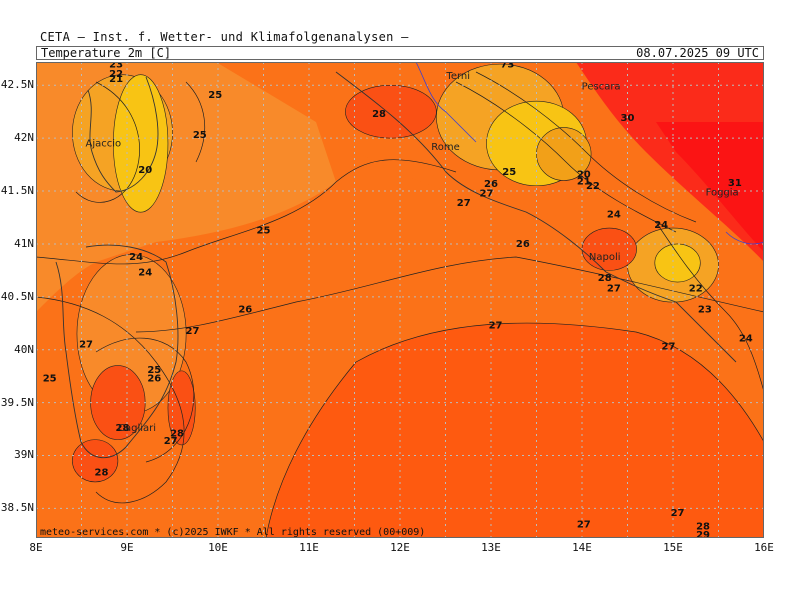 The height and width of the screenshot is (600, 800). Describe the element at coordinates (582, 547) in the screenshot. I see `longitude-tick-label: 14E` at that location.